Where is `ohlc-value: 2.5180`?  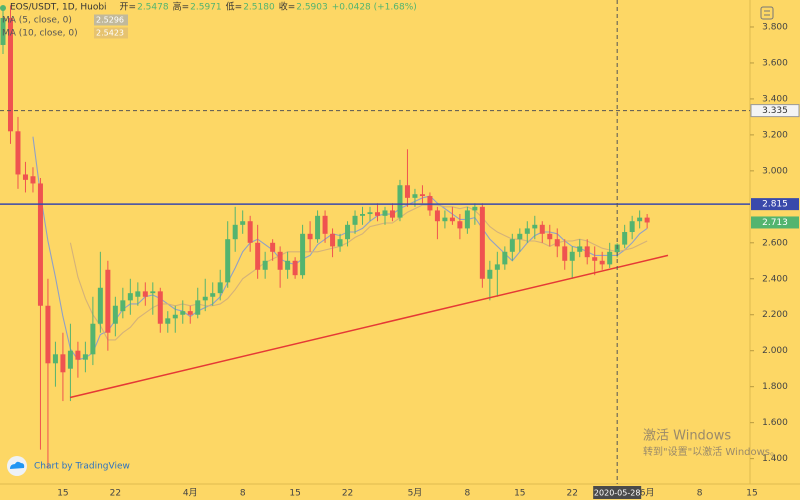
ohlc-value: 2.5180 is located at coordinates (259, 8).